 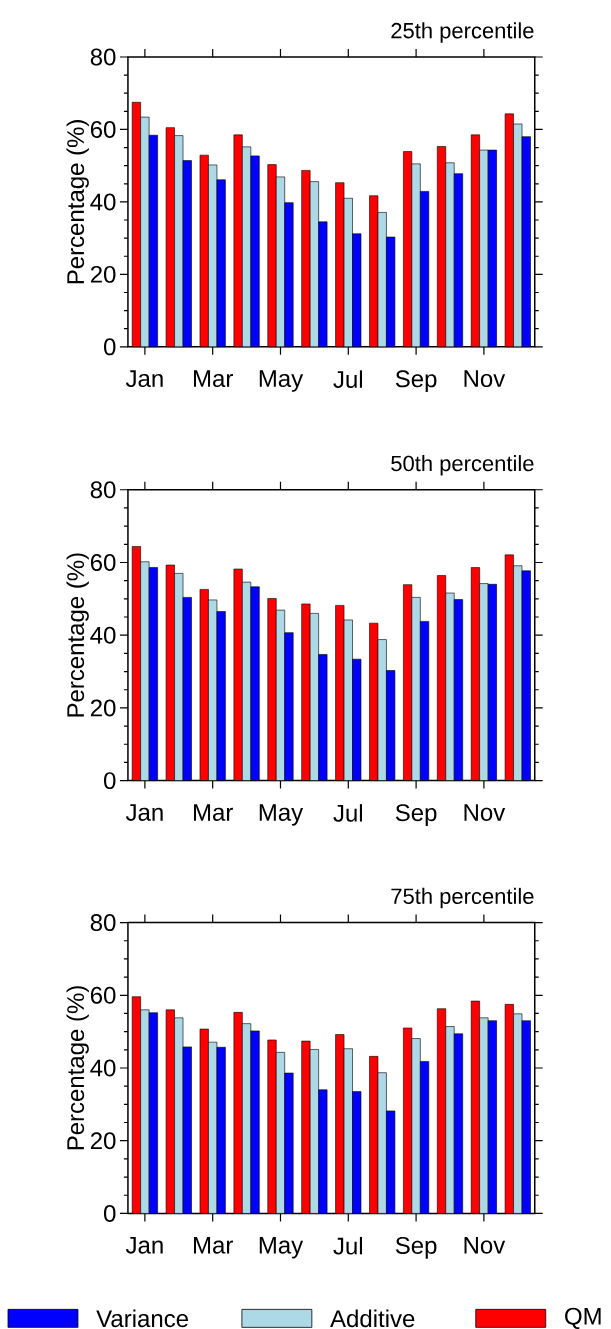 I want to click on legend-label: Variance, so click(x=142, y=1318).